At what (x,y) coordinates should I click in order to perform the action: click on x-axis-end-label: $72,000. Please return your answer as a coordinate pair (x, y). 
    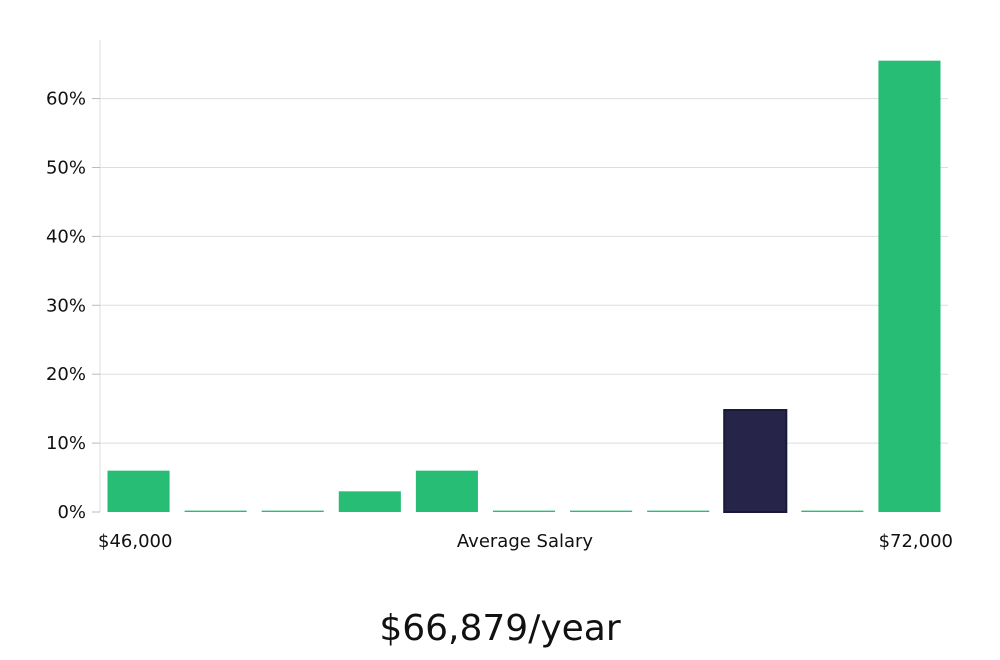
    Looking at the image, I should click on (916, 541).